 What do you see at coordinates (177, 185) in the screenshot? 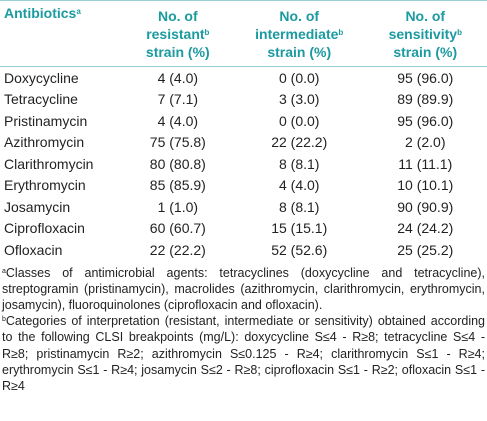
I see `cell: 85 (85.9)` at bounding box center [177, 185].